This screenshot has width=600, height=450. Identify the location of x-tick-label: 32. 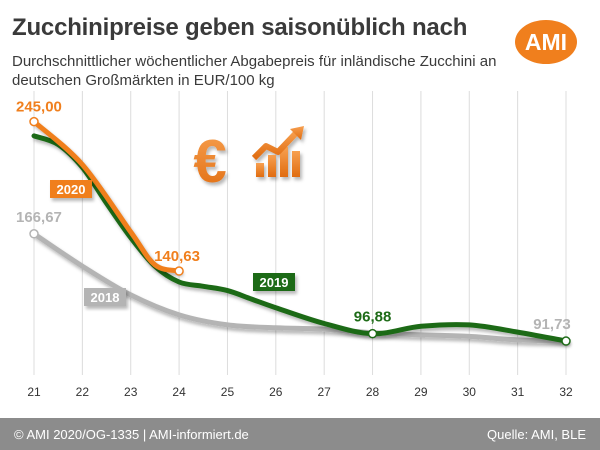
(566, 392).